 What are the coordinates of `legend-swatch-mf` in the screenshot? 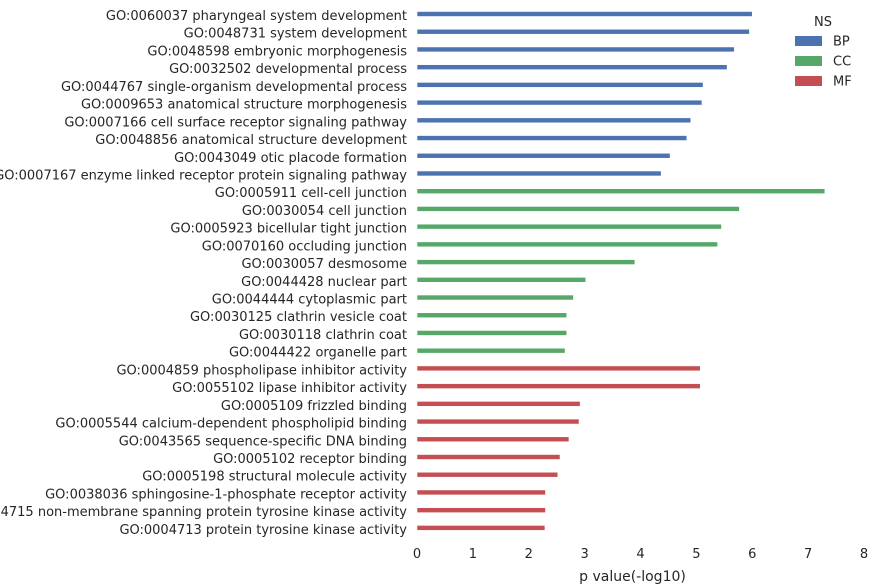 It's located at (808, 81).